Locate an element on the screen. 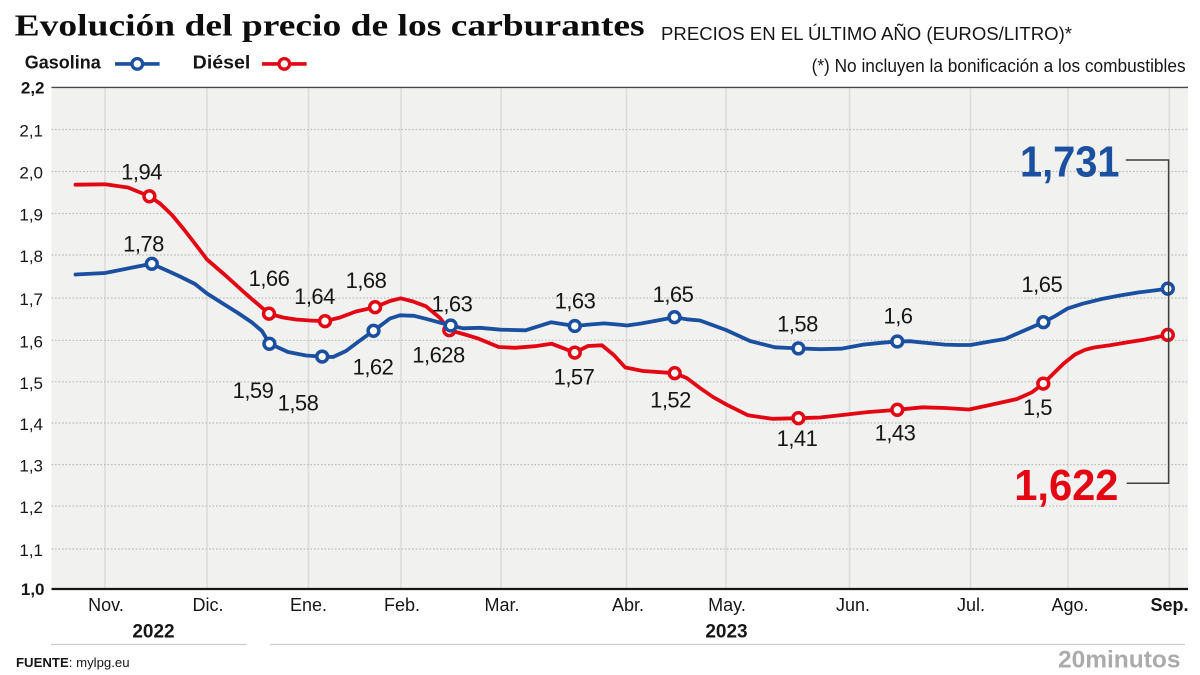 The width and height of the screenshot is (1200, 675). svg-text: May. is located at coordinates (727, 605).